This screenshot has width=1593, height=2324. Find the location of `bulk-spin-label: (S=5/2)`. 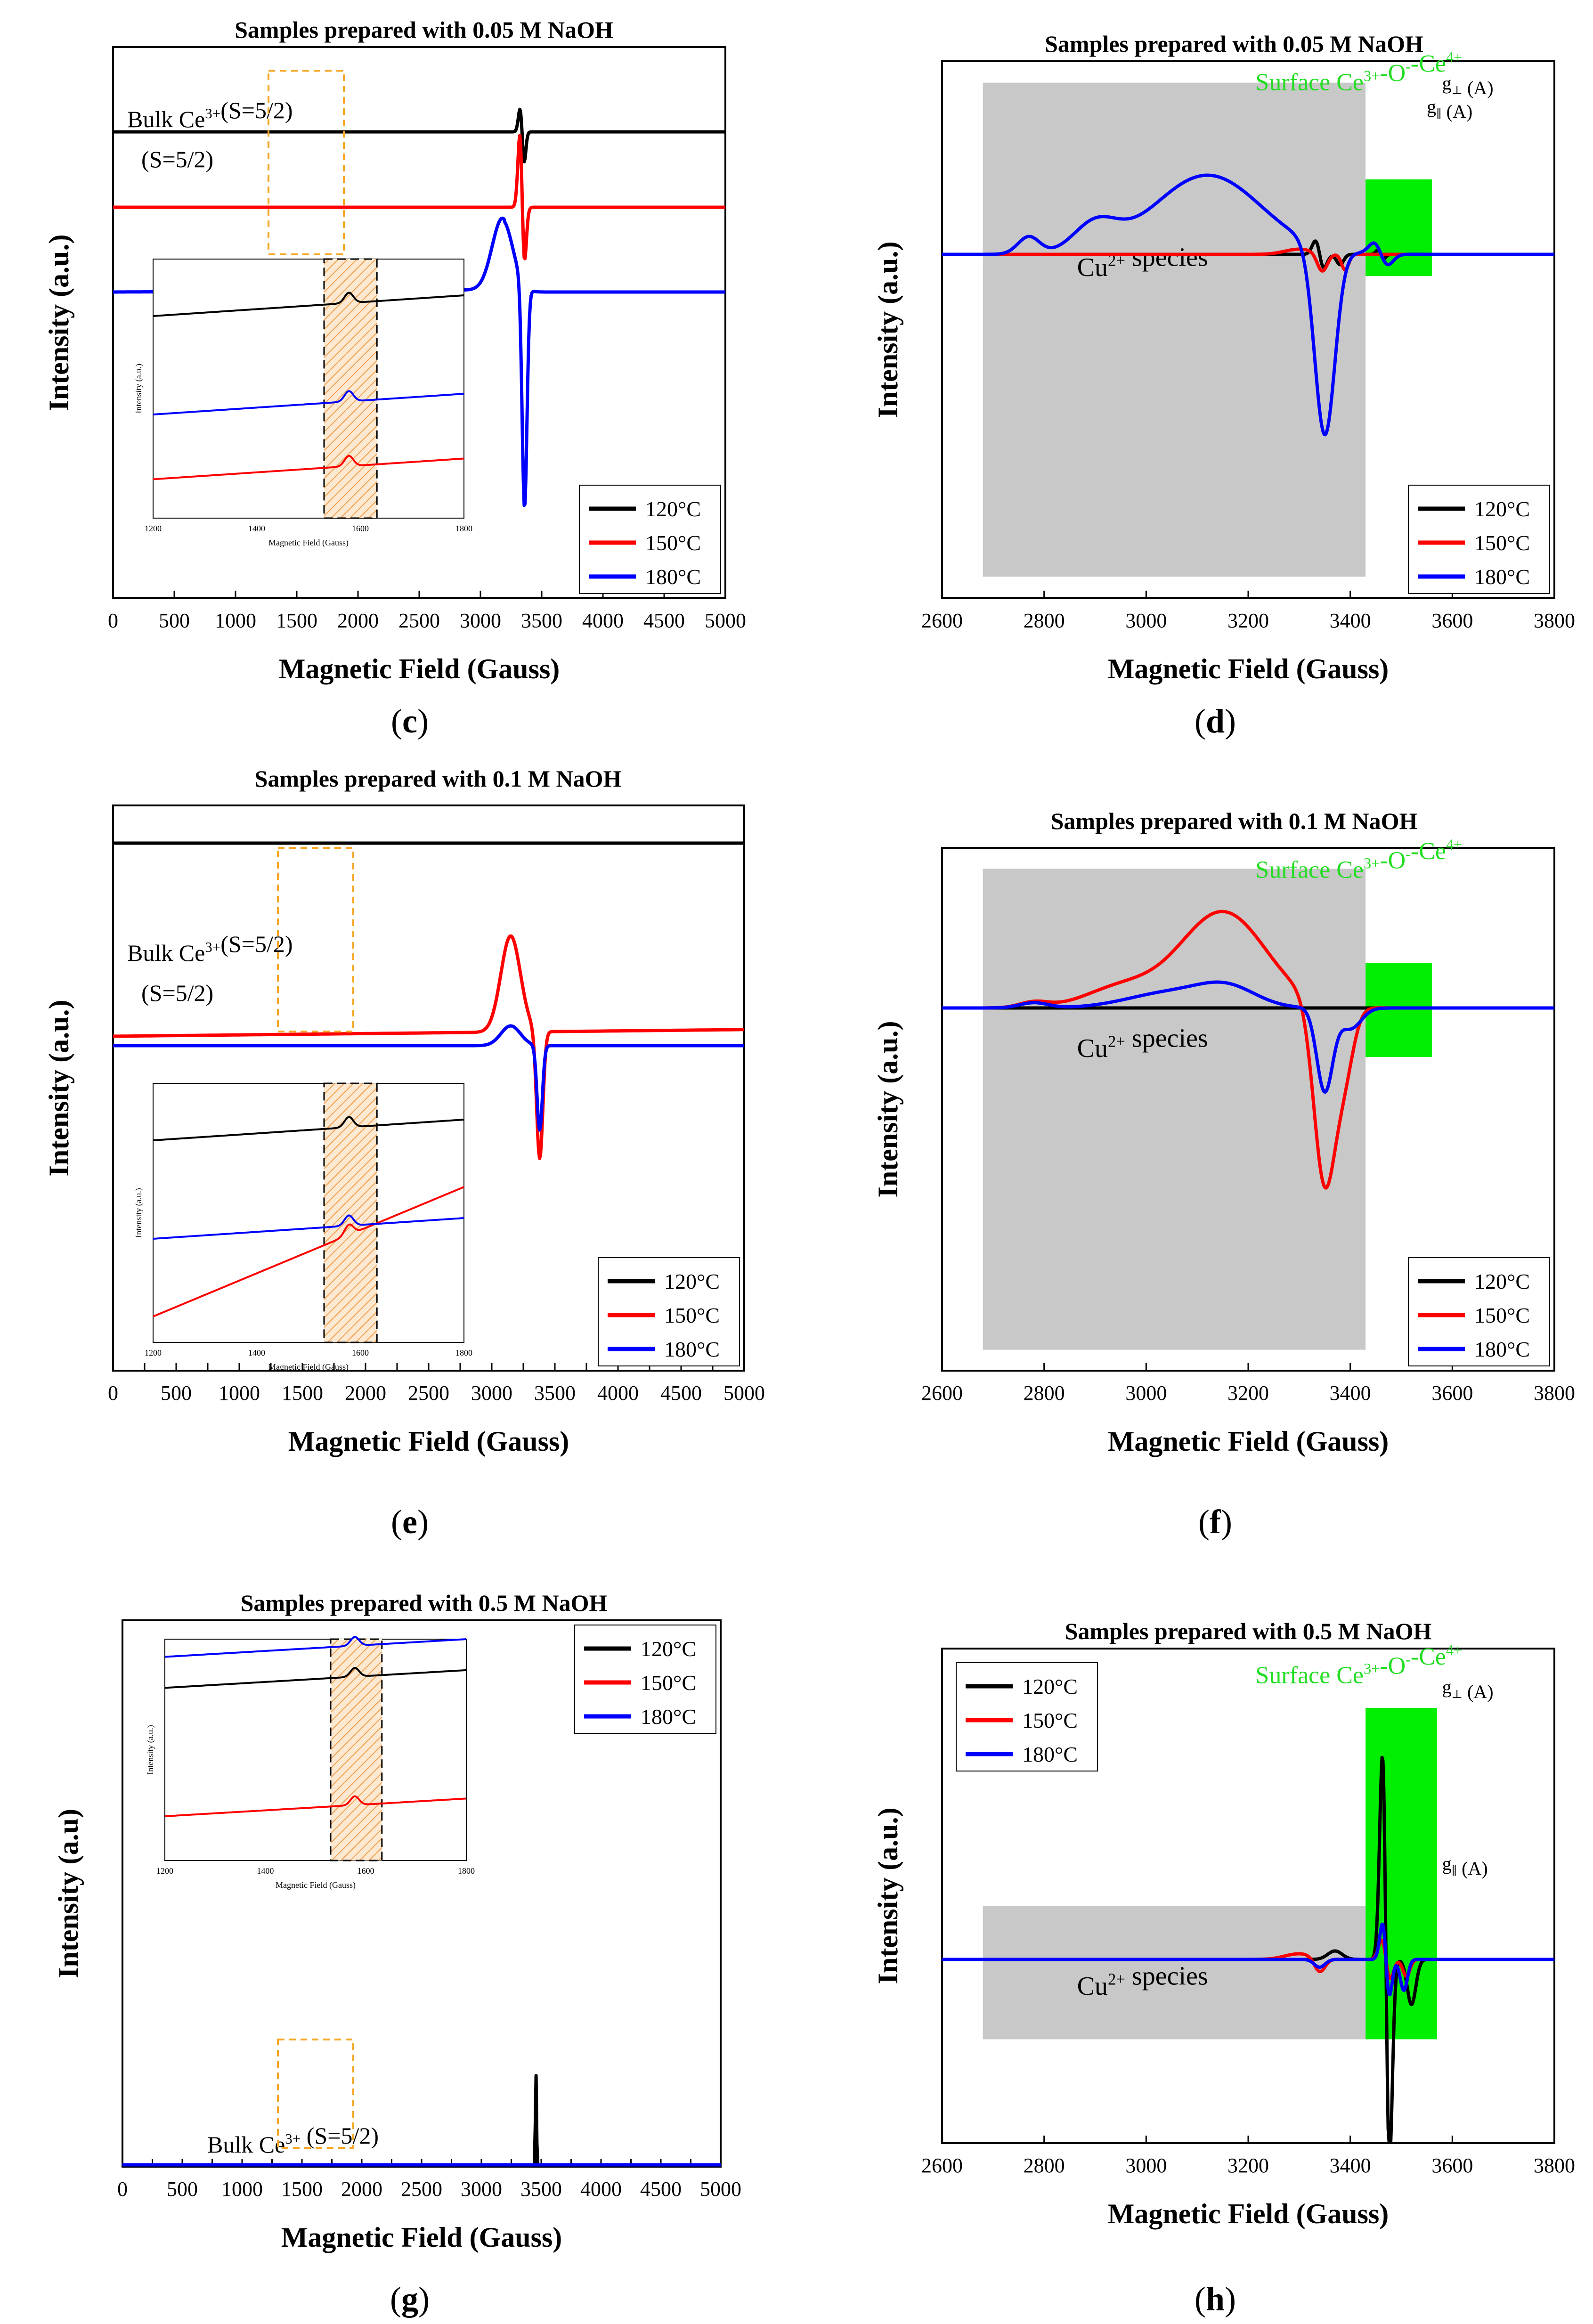

bulk-spin-label: (S=5/2) is located at coordinates (177, 993).